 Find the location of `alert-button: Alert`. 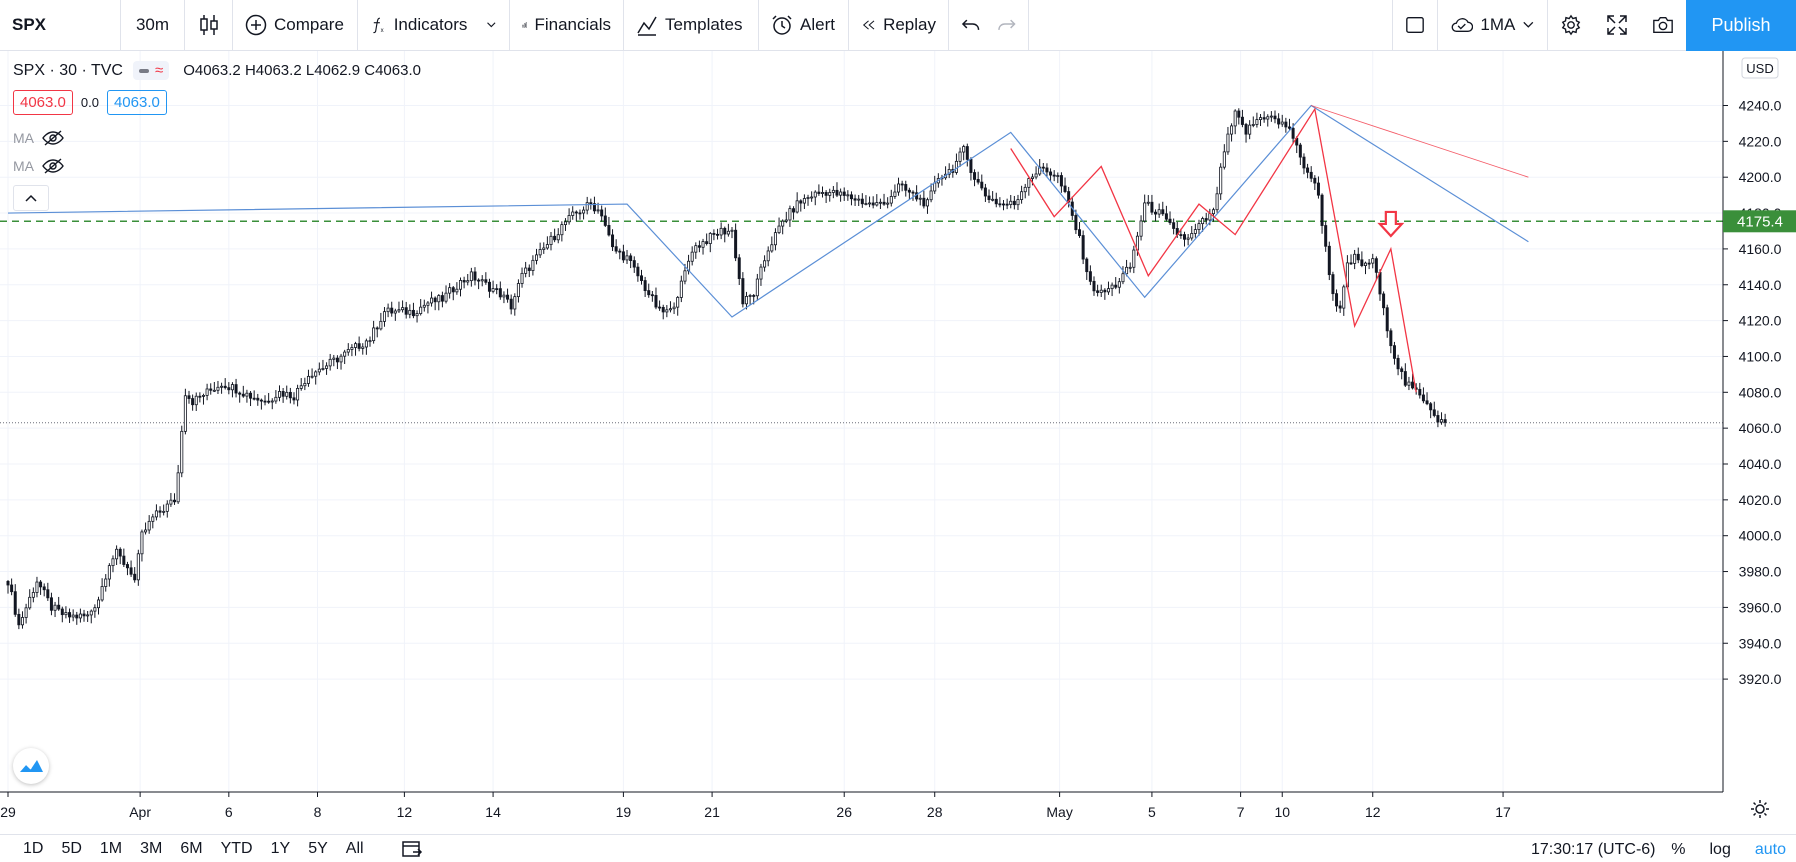

alert-button: Alert is located at coordinates (804, 25).